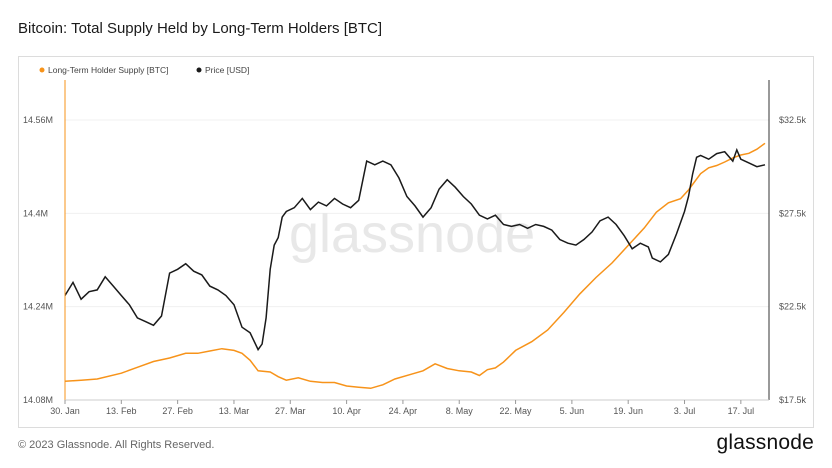 Image resolution: width=832 pixels, height=468 pixels. Describe the element at coordinates (199, 70) in the screenshot. I see `legend-marker-price` at that location.